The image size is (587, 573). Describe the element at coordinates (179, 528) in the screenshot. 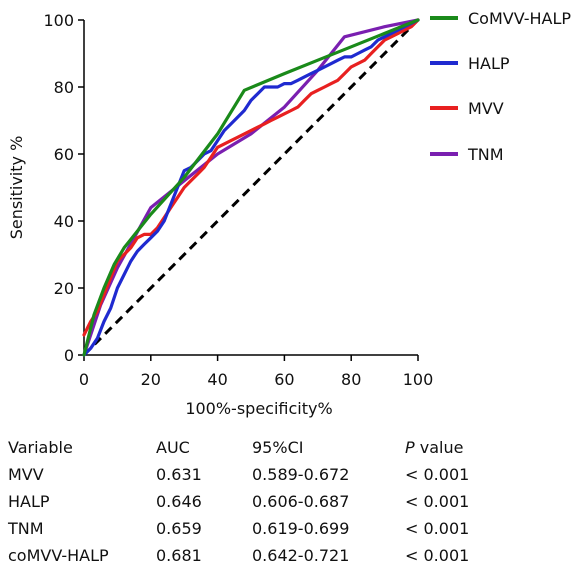

I see `row-auc: 0.659` at that location.